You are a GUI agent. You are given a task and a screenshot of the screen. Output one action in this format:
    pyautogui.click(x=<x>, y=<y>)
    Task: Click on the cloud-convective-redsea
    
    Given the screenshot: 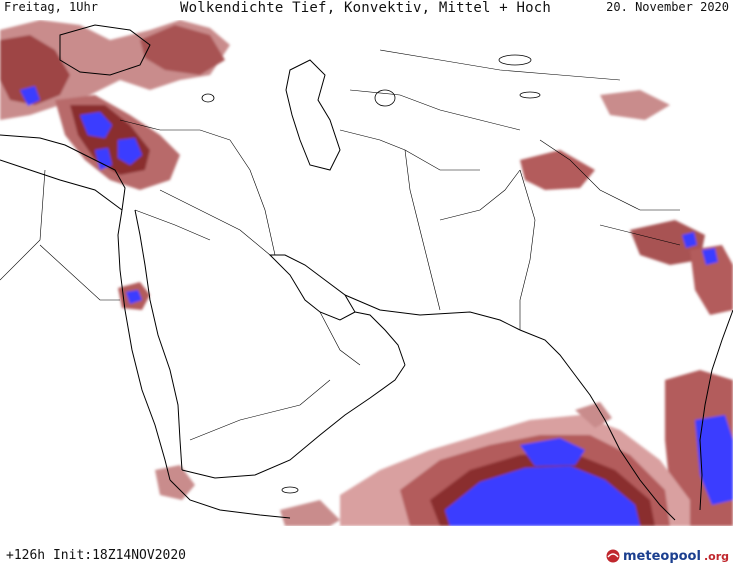 What is the action you would take?
    pyautogui.click(x=134, y=297)
    